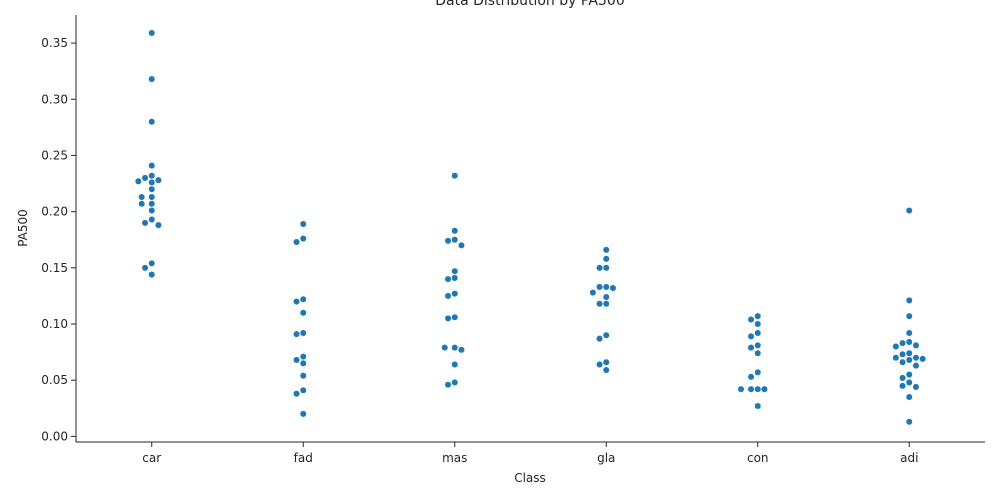 This screenshot has width=1000, height=500. What do you see at coordinates (54, 155) in the screenshot?
I see `y-tick-label: 0.25` at bounding box center [54, 155].